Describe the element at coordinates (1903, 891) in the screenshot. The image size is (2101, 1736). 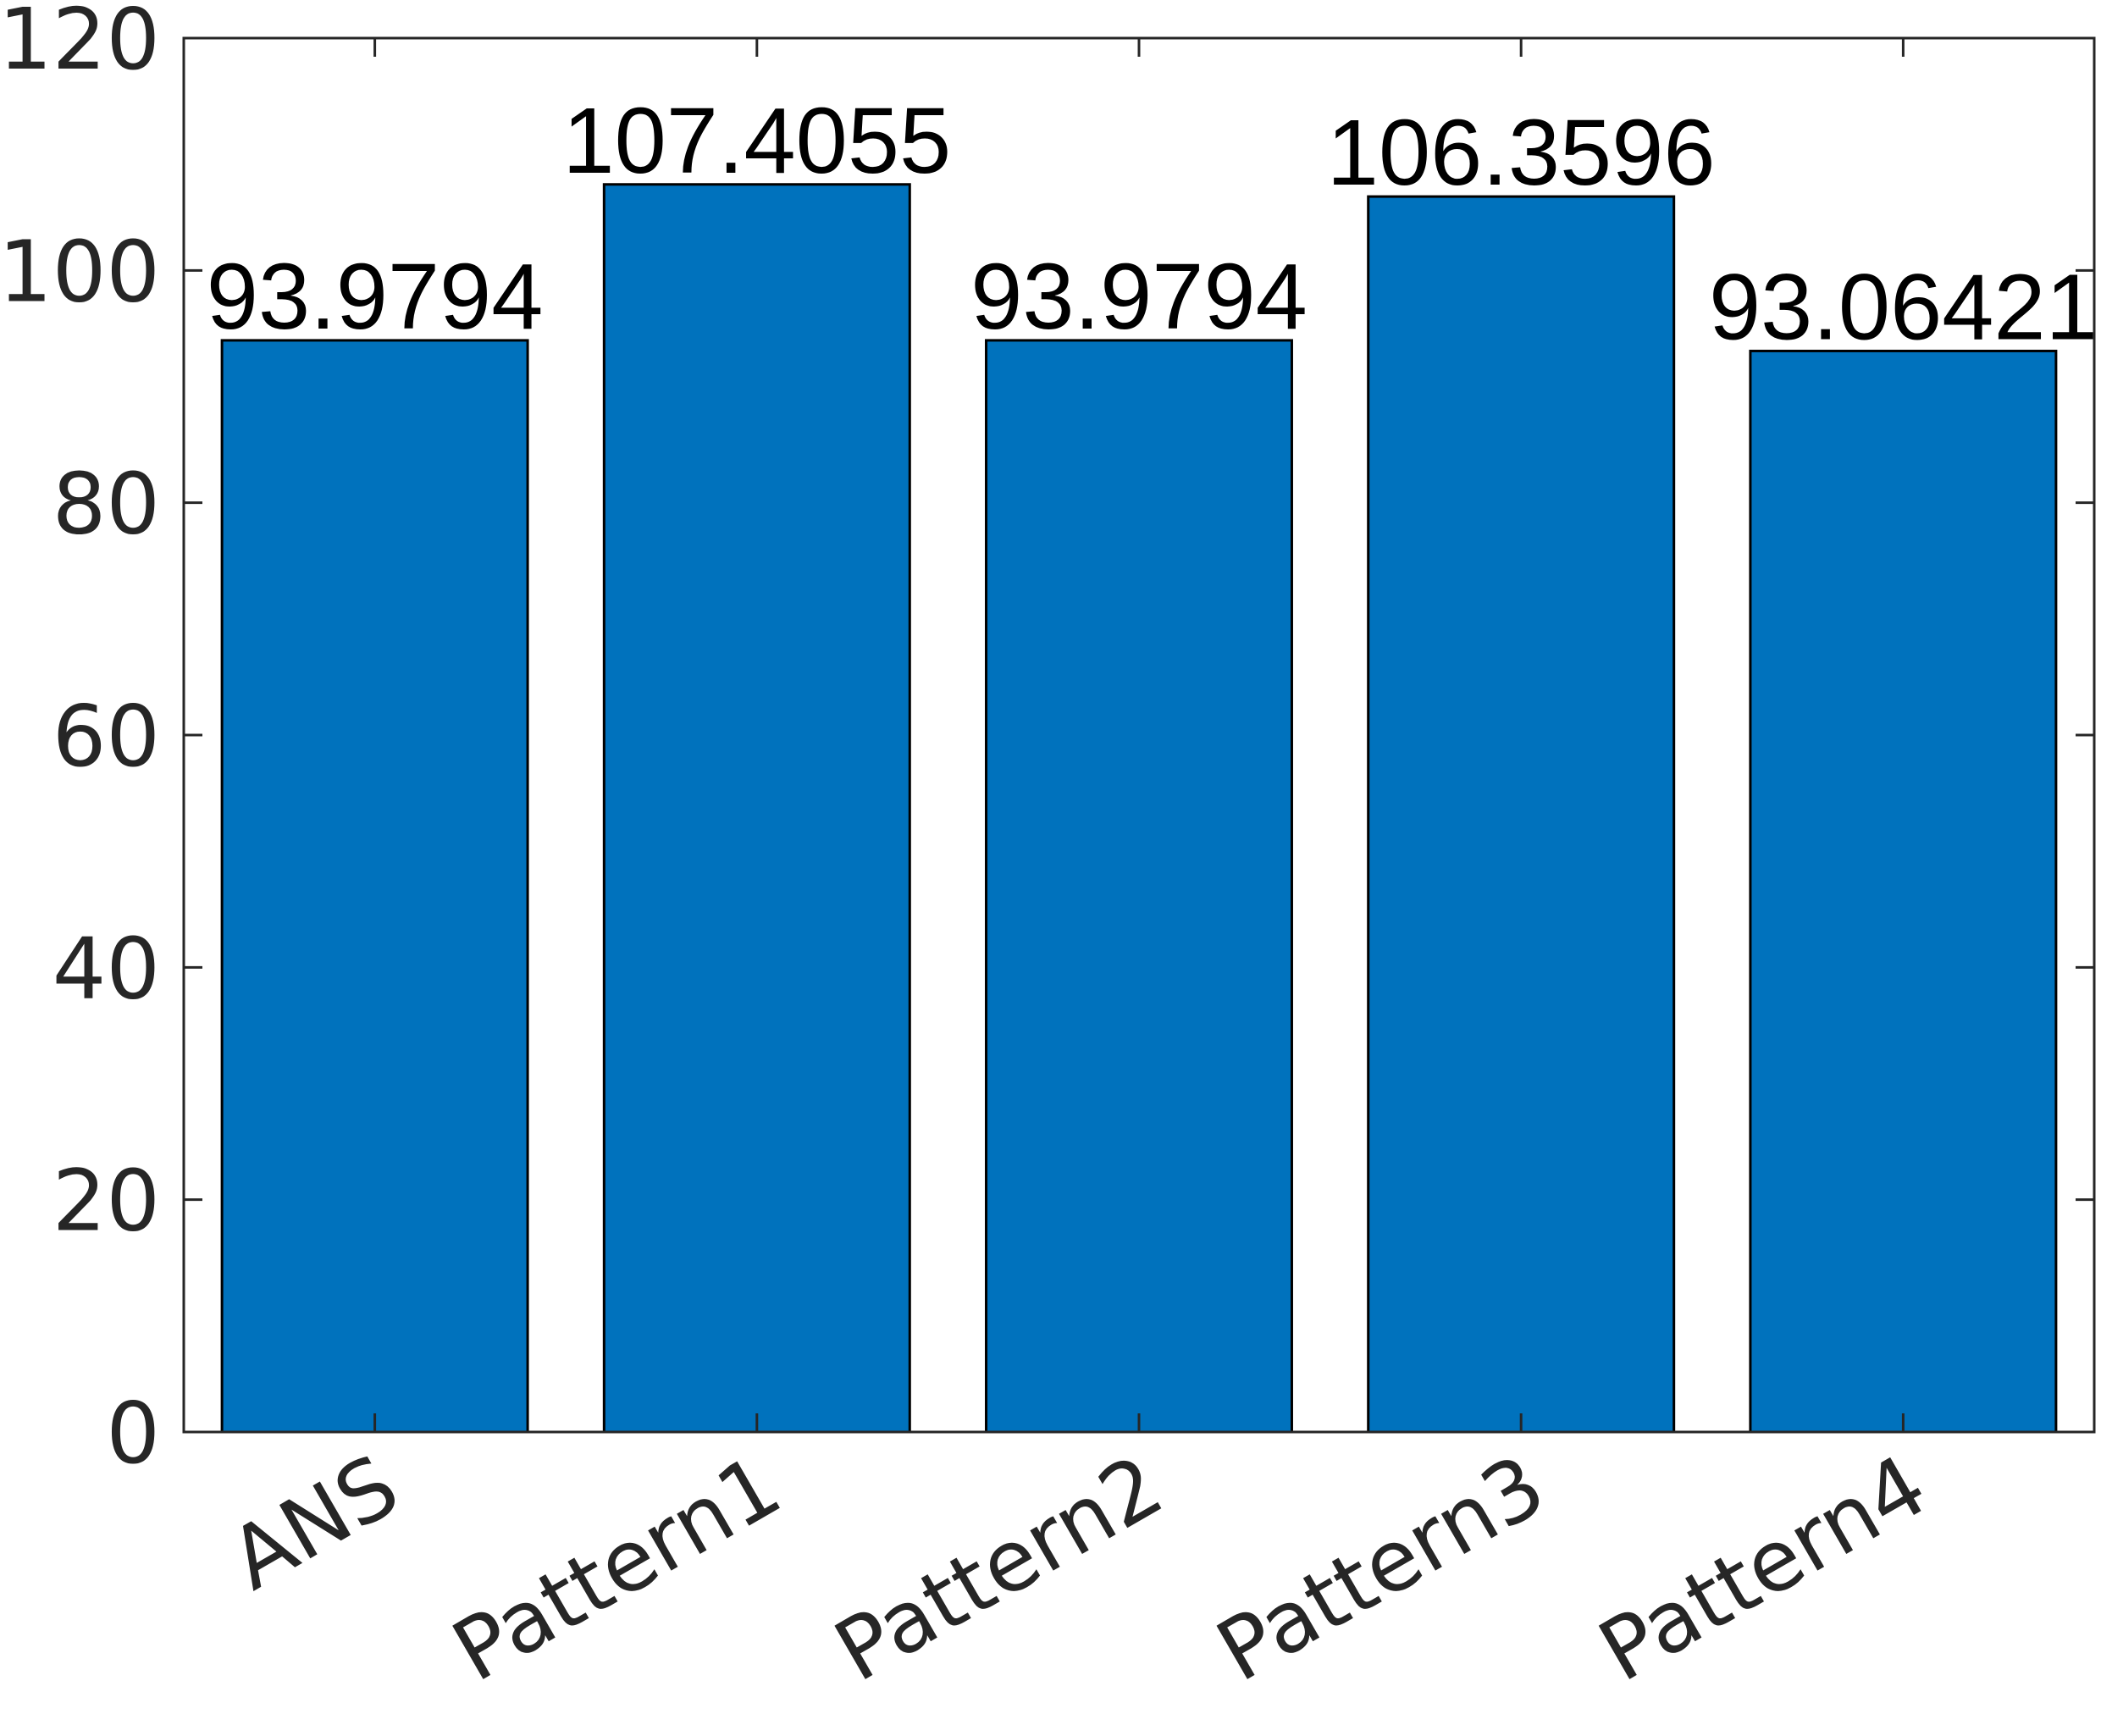
I see `bar-pattern4` at that location.